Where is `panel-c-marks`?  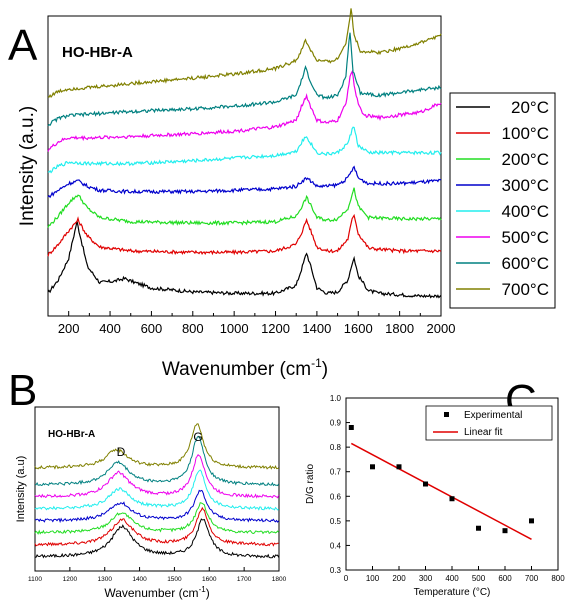
panel-c-marks is located at coordinates (441, 482).